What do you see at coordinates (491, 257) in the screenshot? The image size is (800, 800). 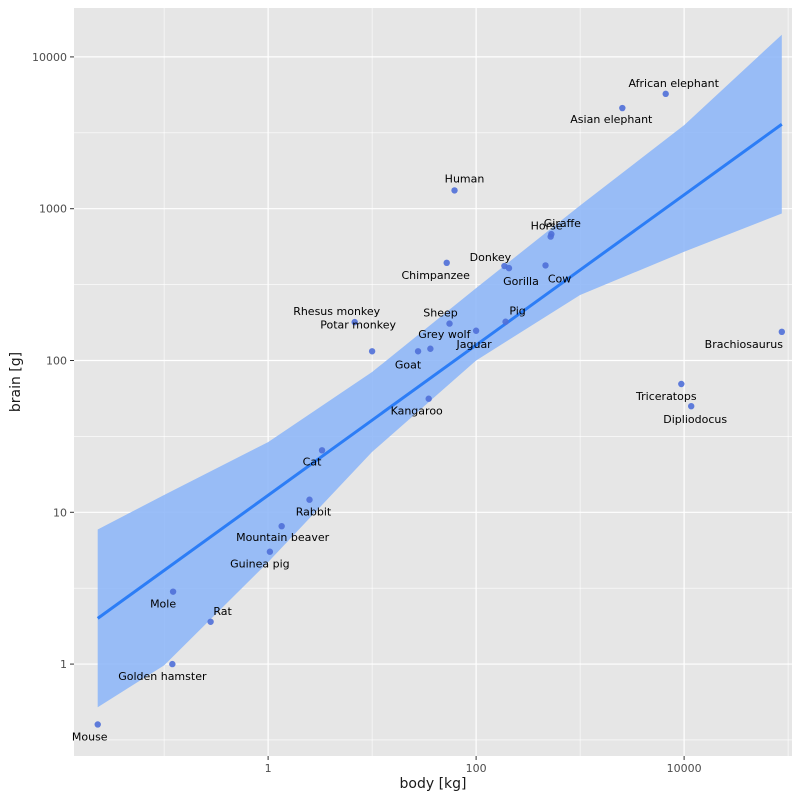 I see `point-label-donkey: Donkey` at bounding box center [491, 257].